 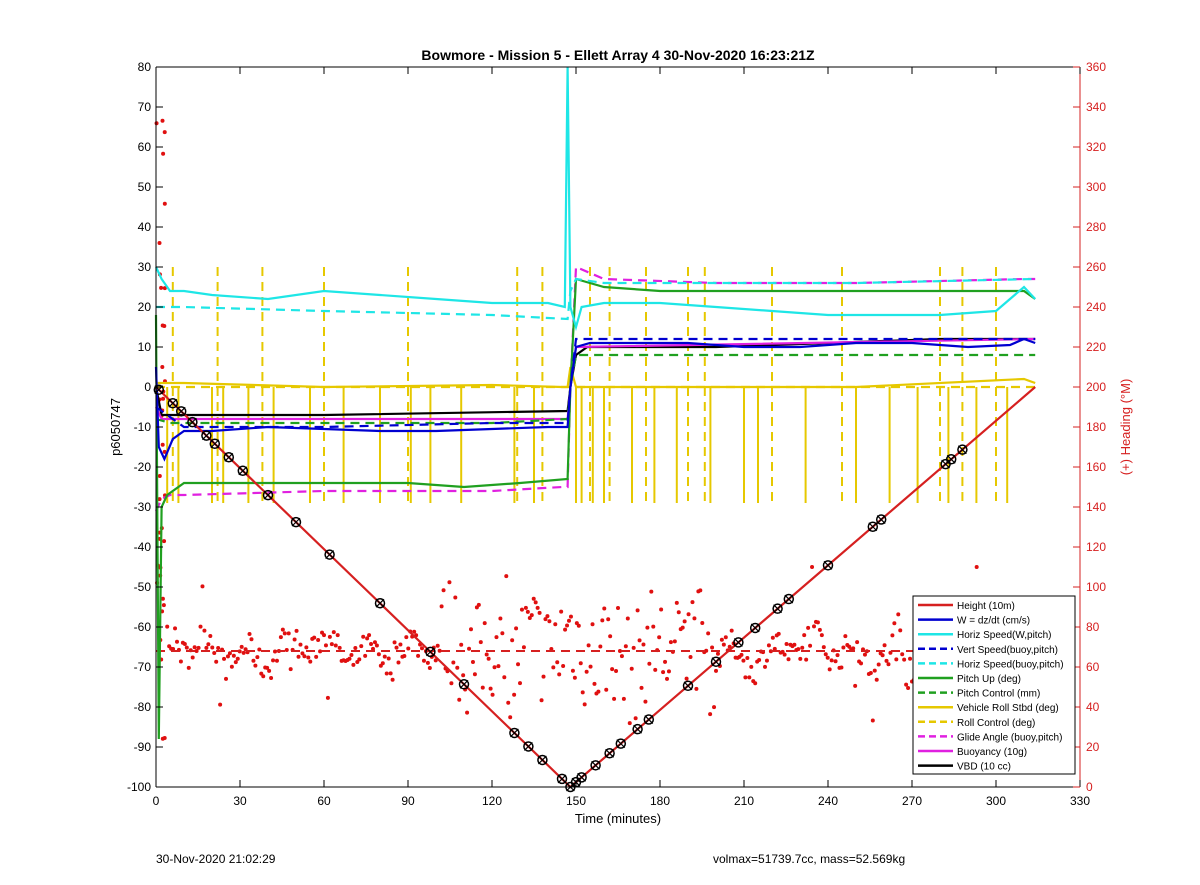 I want to click on y-tick-label-right: 80, so click(x=1093, y=627).